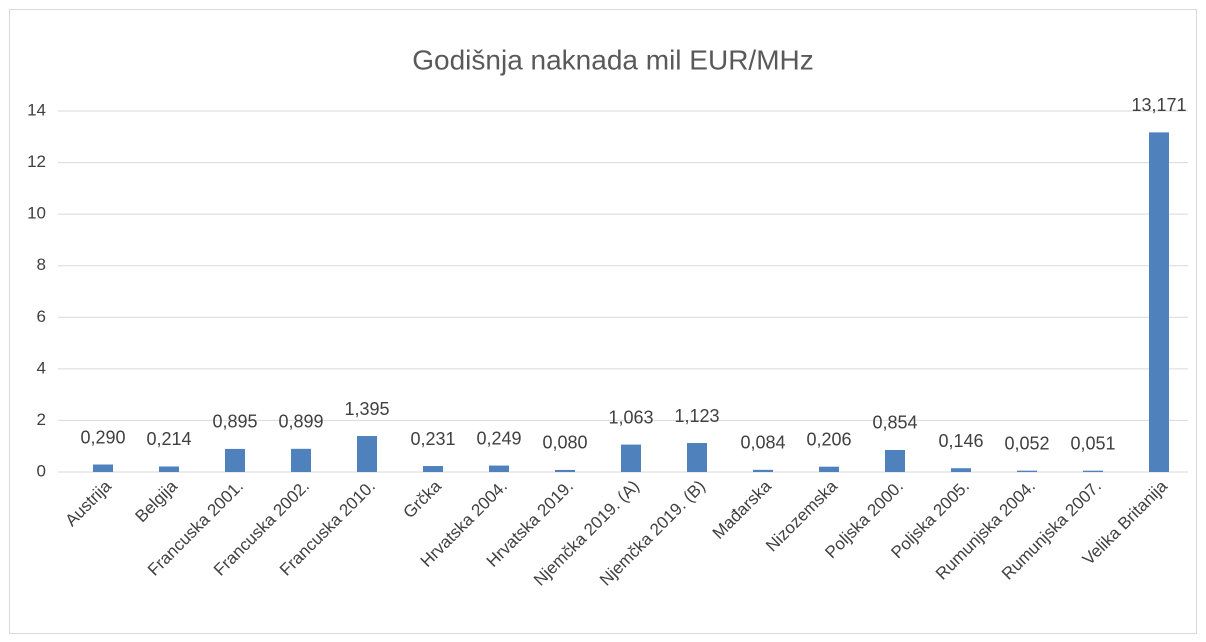 This screenshot has height=642, width=1206. What do you see at coordinates (564, 443) in the screenshot?
I see `value-label: 0,080` at bounding box center [564, 443].